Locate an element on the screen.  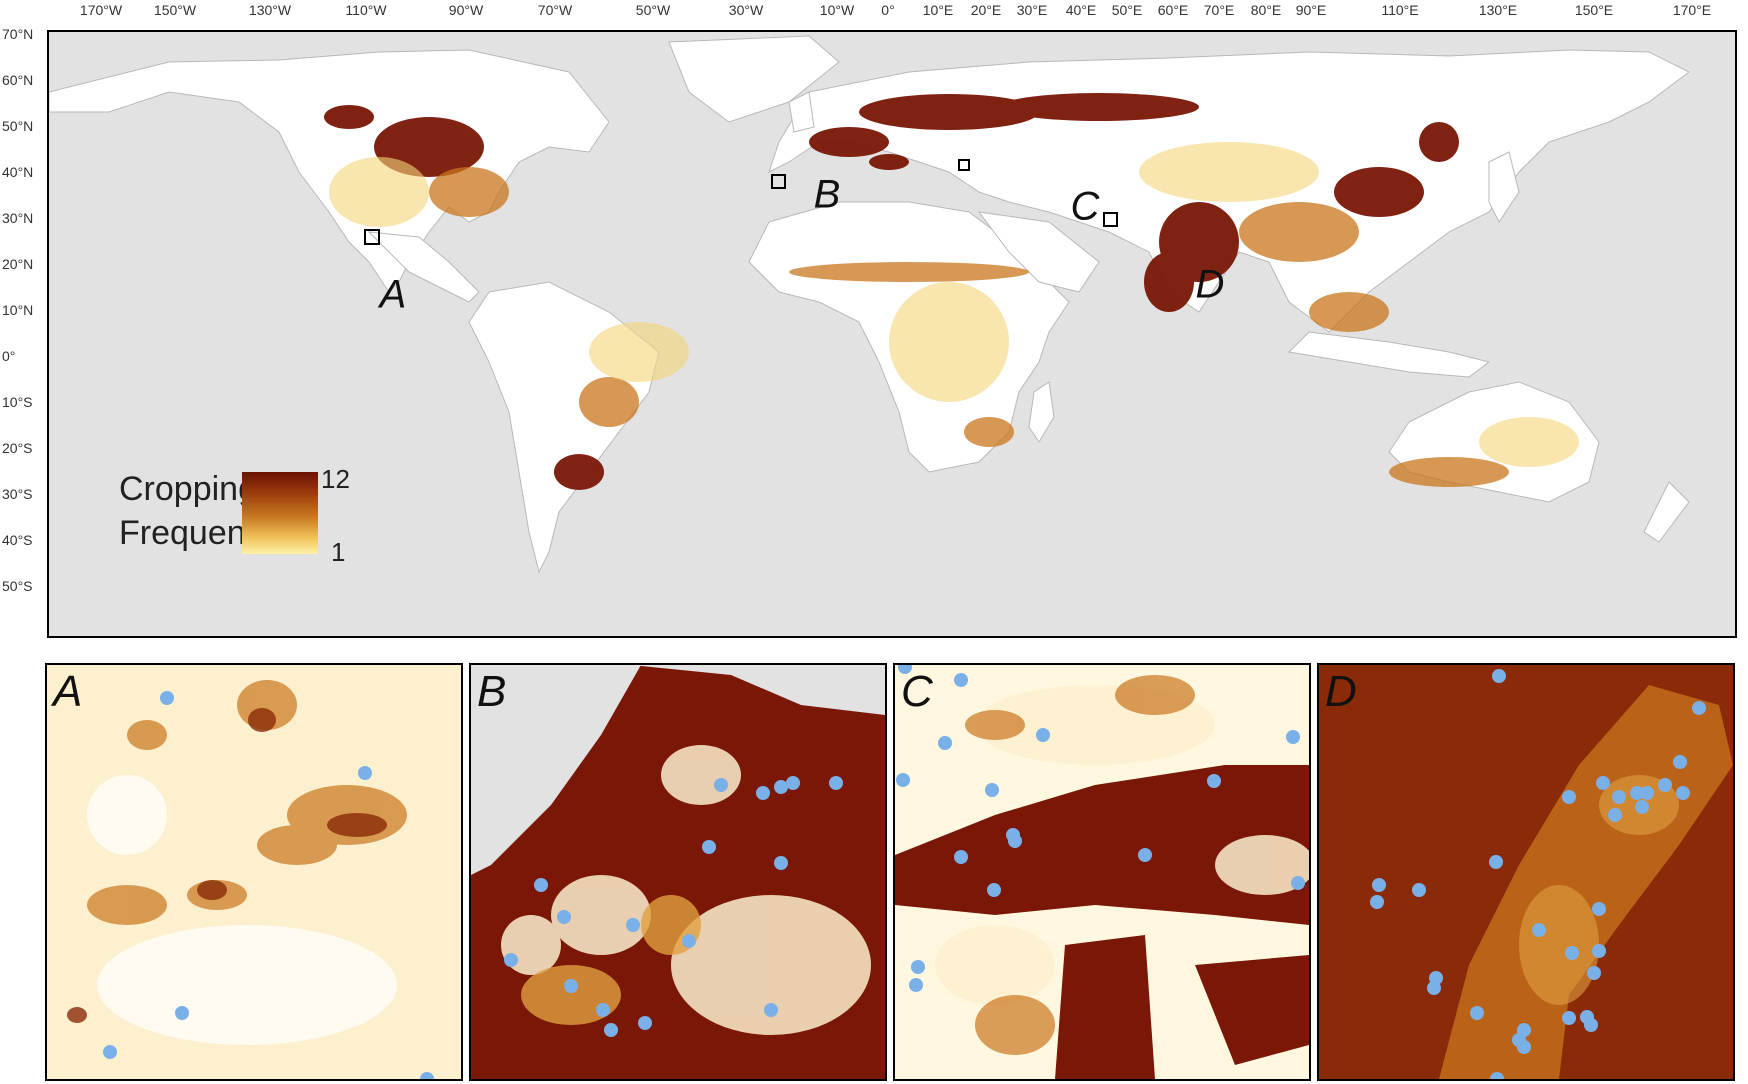
latitude-tick-label: 10°S is located at coordinates (17, 402).